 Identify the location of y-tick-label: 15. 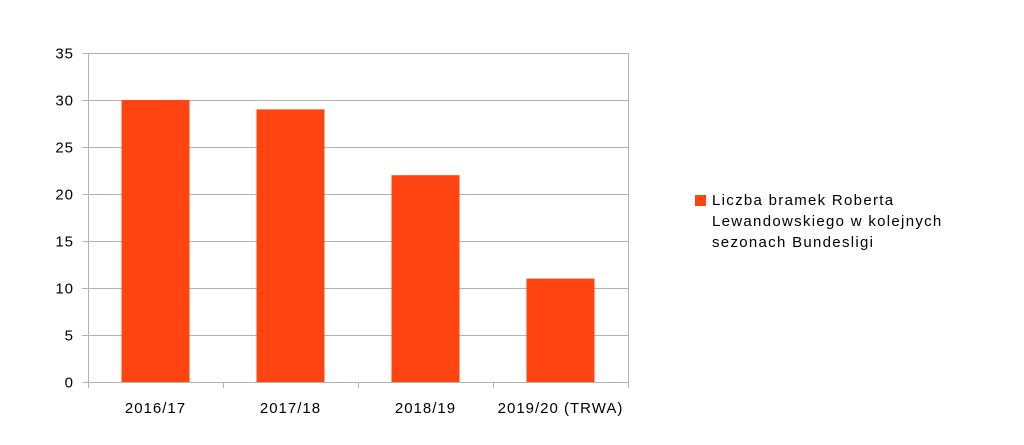
(64, 242).